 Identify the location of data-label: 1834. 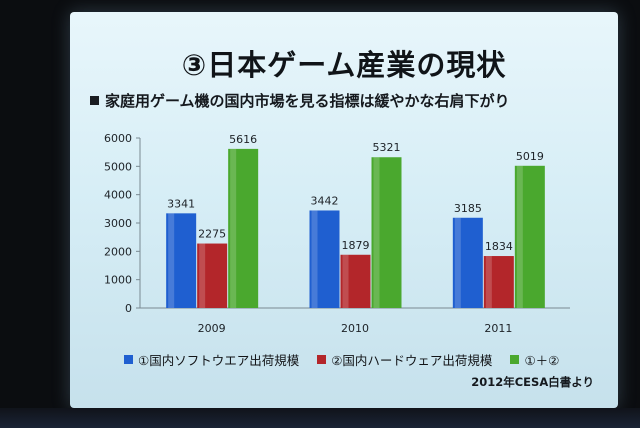
(499, 246).